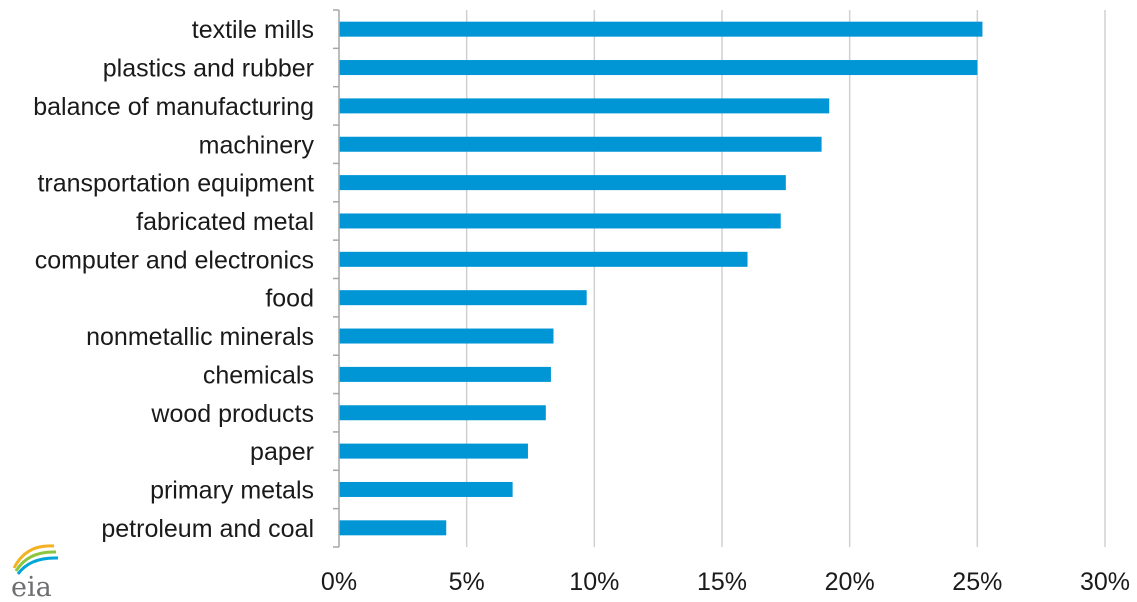  What do you see at coordinates (336, 278) in the screenshot?
I see `category-axis` at bounding box center [336, 278].